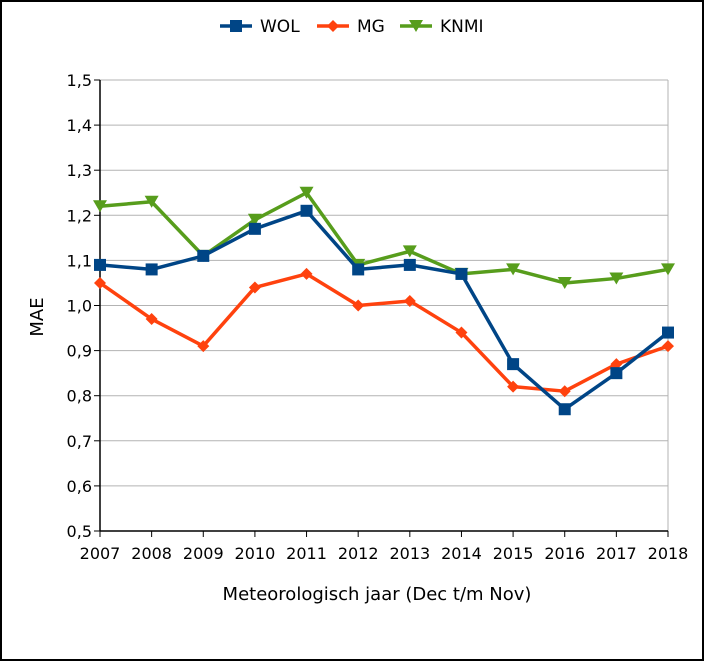  I want to click on y-tick-label: 1,0, so click(79, 306).